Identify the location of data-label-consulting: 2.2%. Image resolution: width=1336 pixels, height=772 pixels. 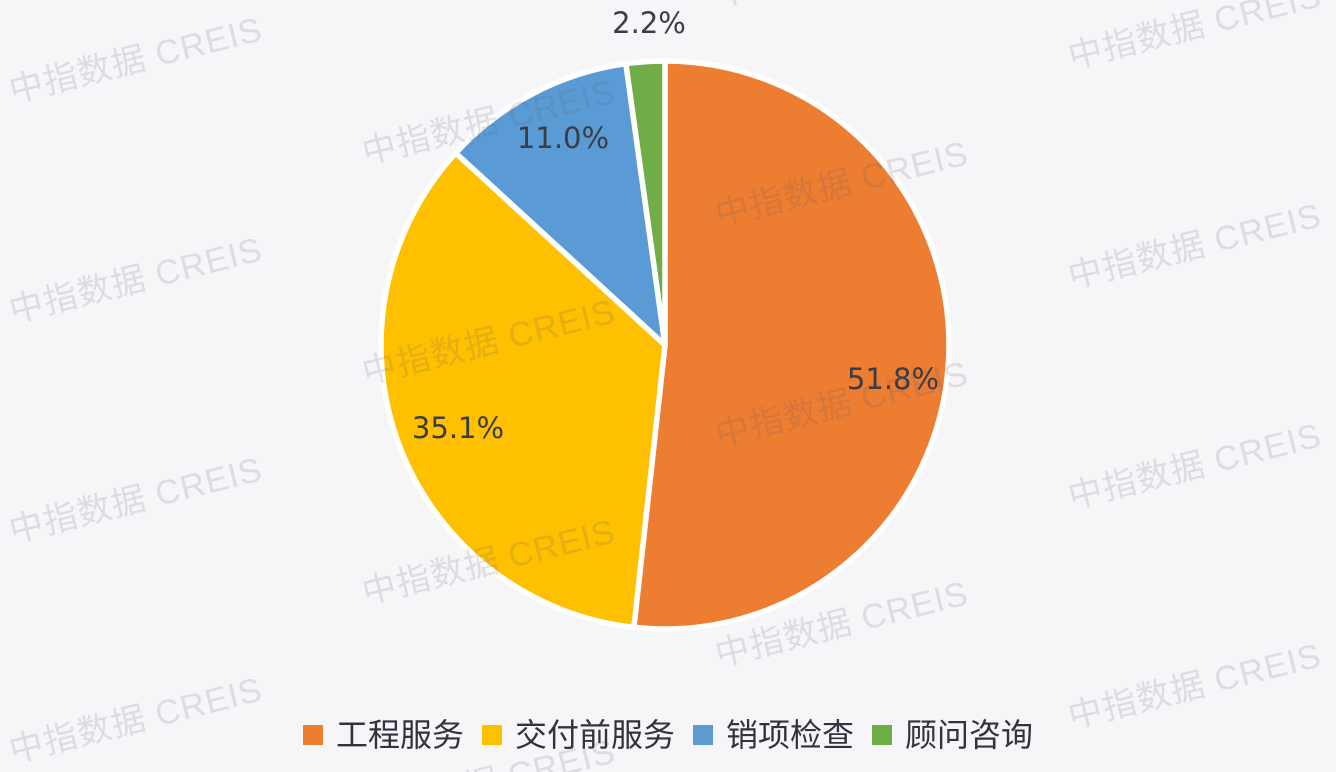
(649, 23).